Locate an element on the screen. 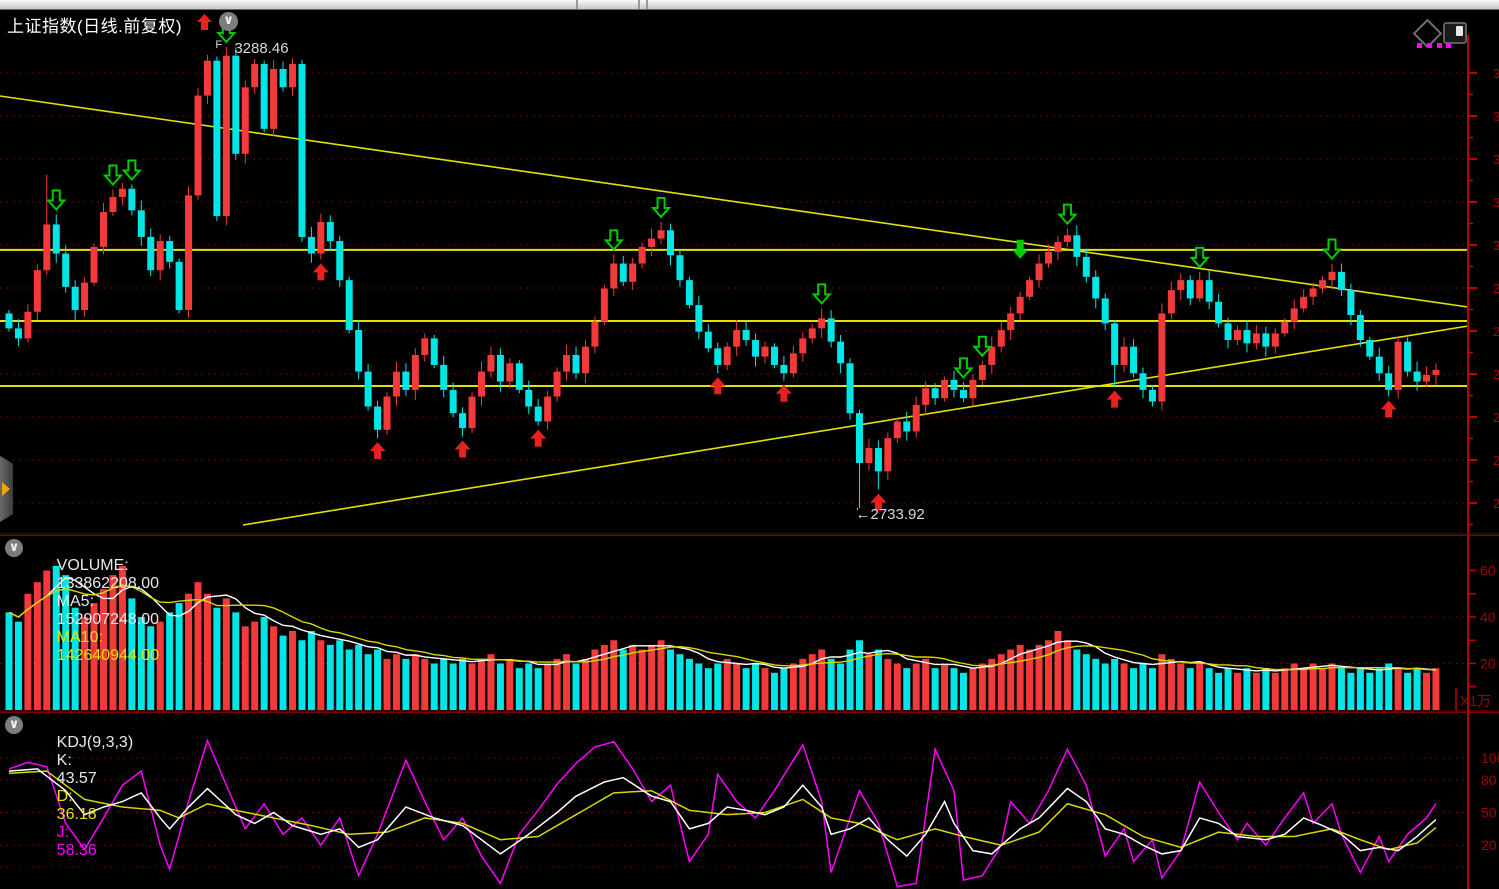  kdj-label: KDJ(9,3,3) is located at coordinates (95, 742).